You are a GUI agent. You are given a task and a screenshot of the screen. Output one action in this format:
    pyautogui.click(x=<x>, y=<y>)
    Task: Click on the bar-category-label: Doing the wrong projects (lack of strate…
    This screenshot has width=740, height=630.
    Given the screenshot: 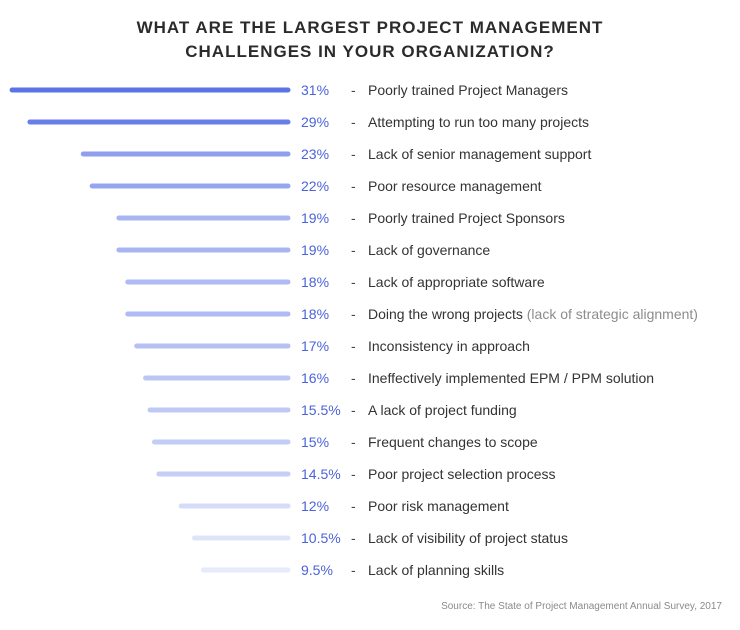 What is the action you would take?
    pyautogui.click(x=533, y=314)
    